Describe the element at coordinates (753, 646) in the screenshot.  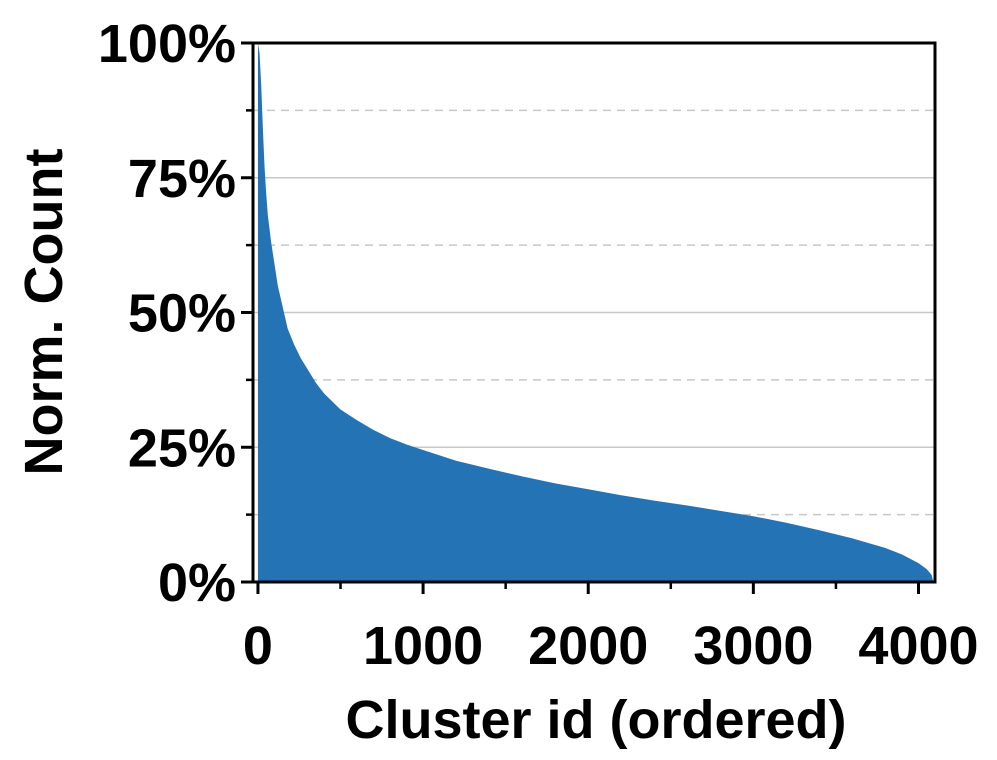
I see `x-tick-label: 3000` at that location.